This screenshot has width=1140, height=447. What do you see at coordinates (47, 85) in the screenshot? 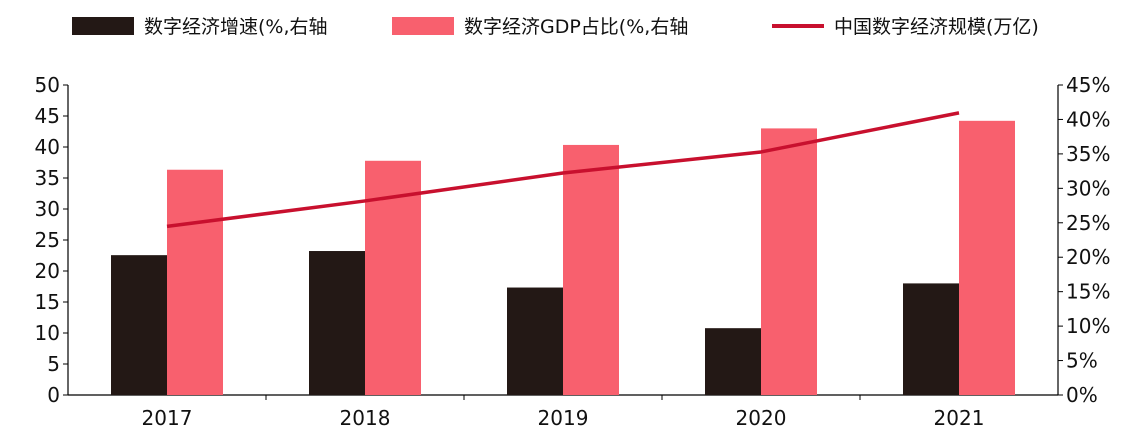
I see `left-tick-label: 50` at bounding box center [47, 85].